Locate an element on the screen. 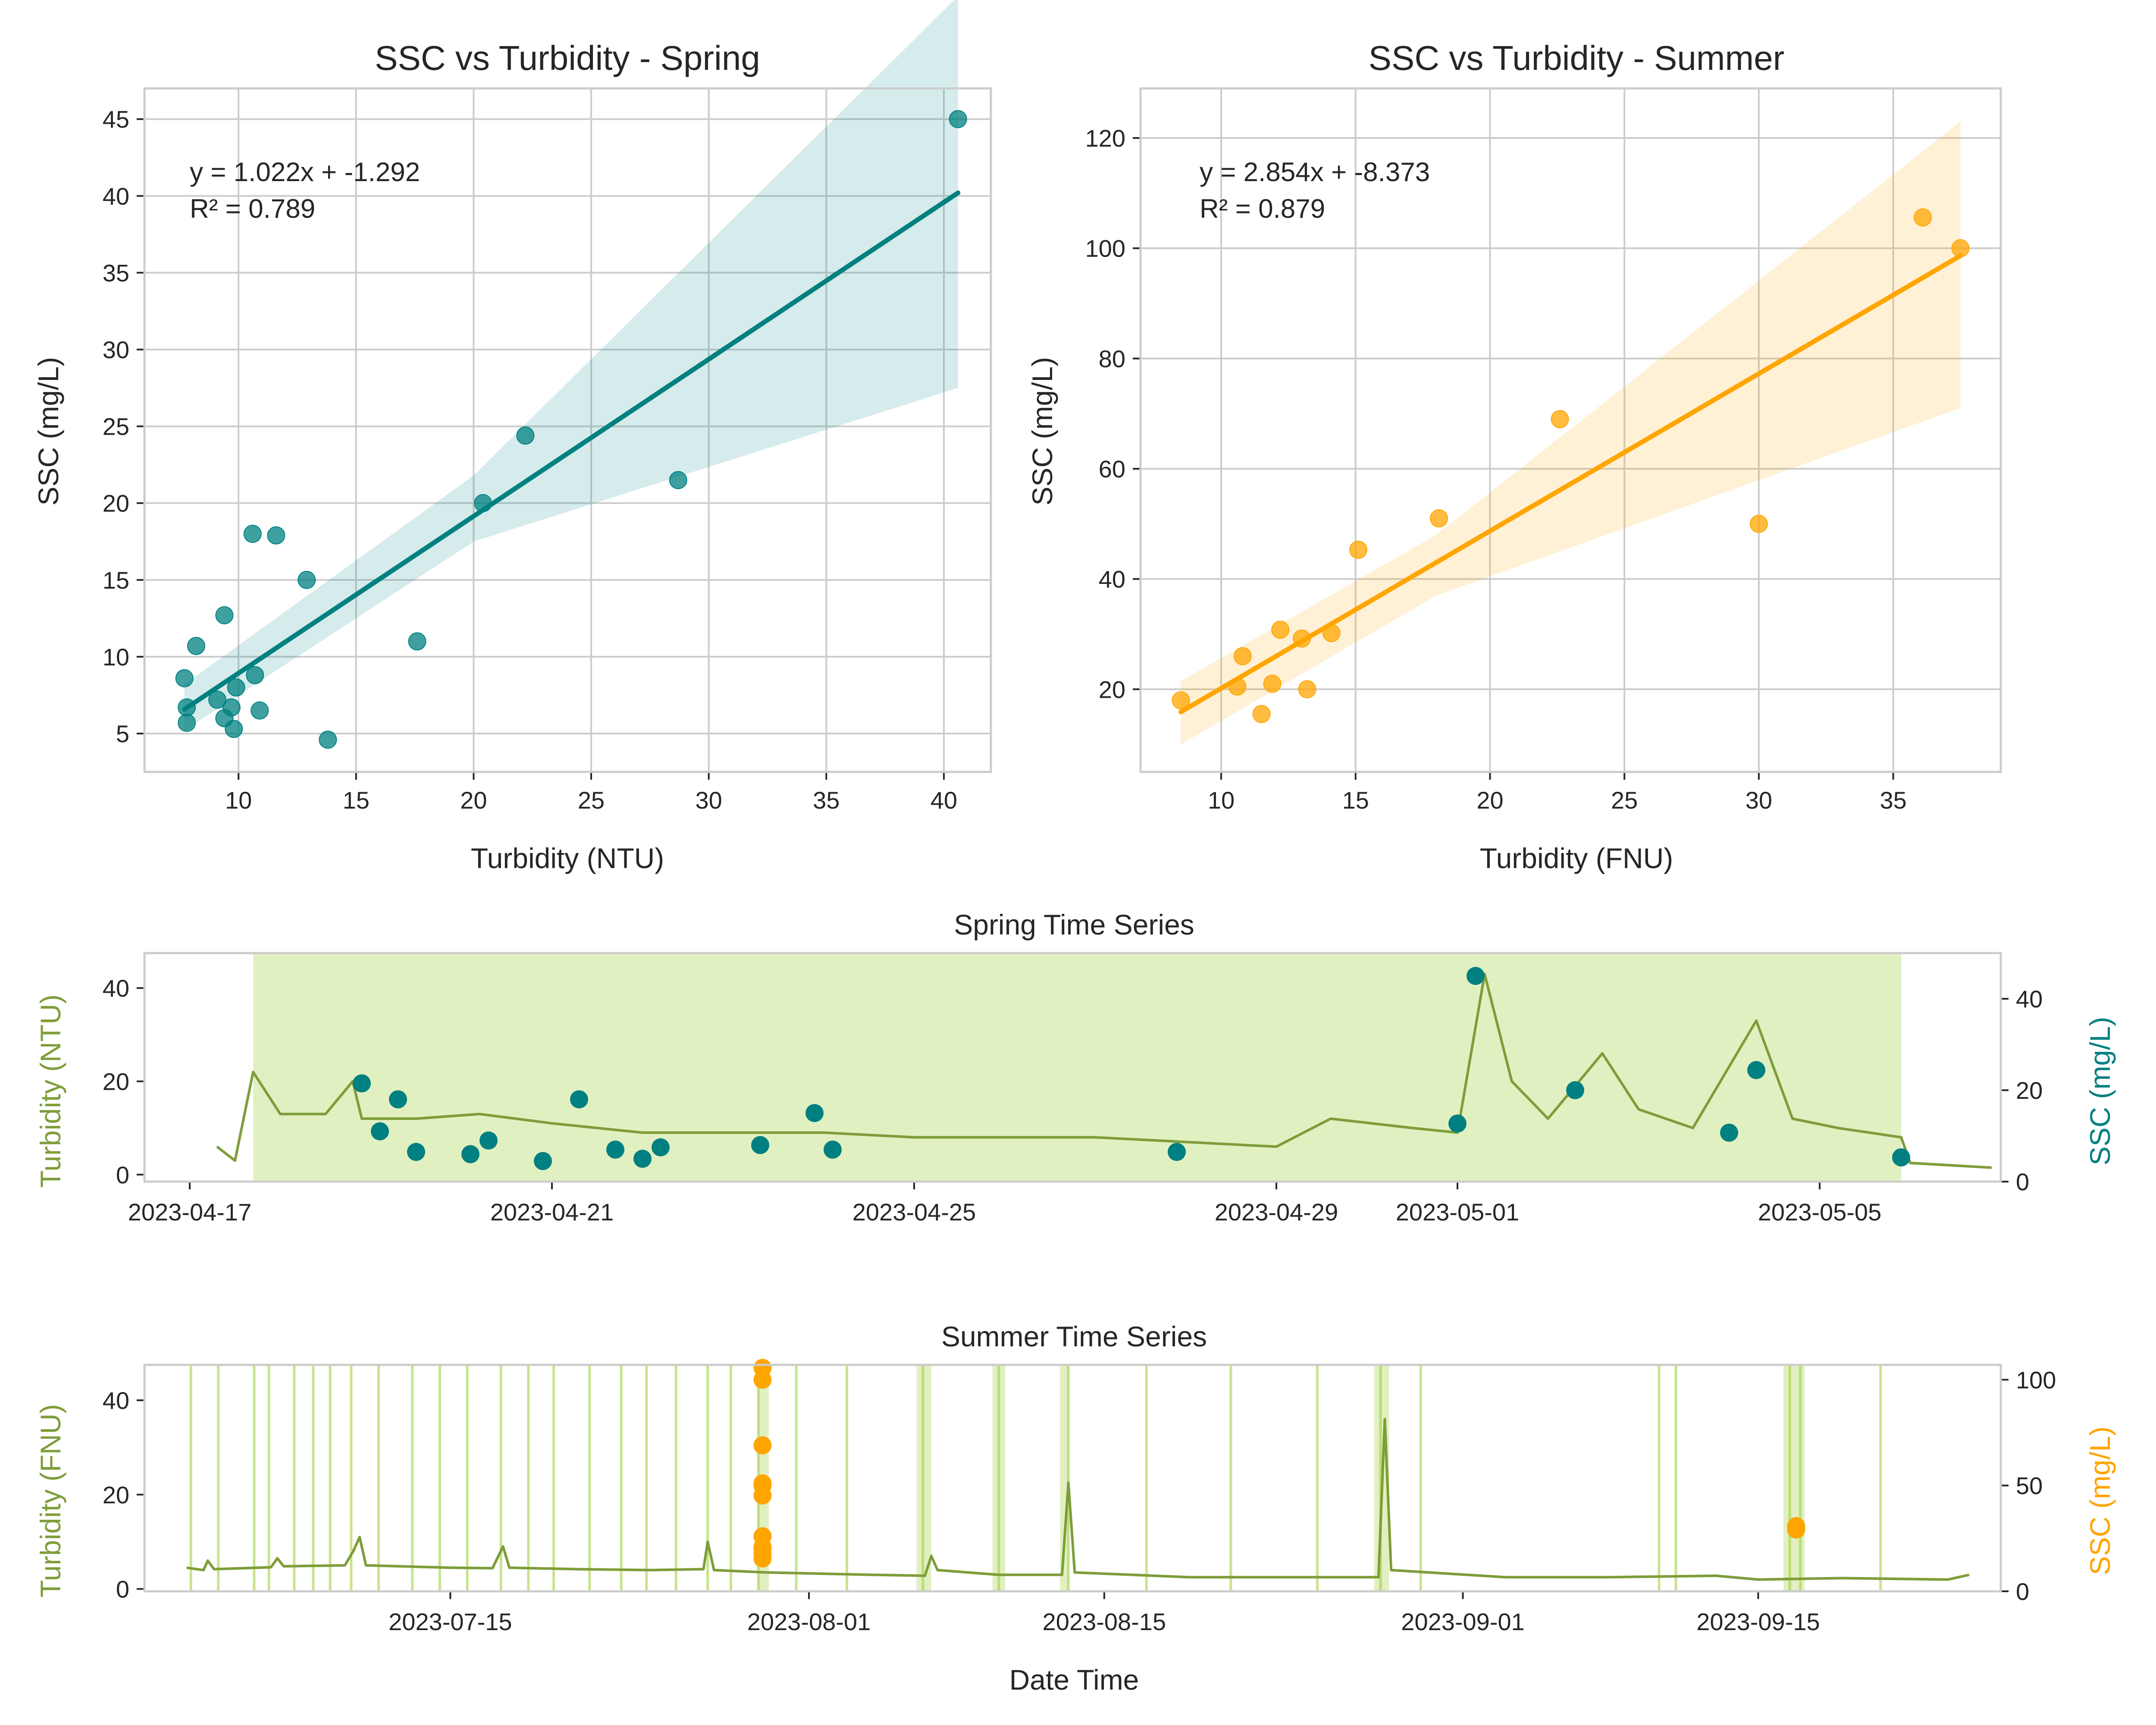  x-tick-label: 2023-05-05 is located at coordinates (1819, 1212).